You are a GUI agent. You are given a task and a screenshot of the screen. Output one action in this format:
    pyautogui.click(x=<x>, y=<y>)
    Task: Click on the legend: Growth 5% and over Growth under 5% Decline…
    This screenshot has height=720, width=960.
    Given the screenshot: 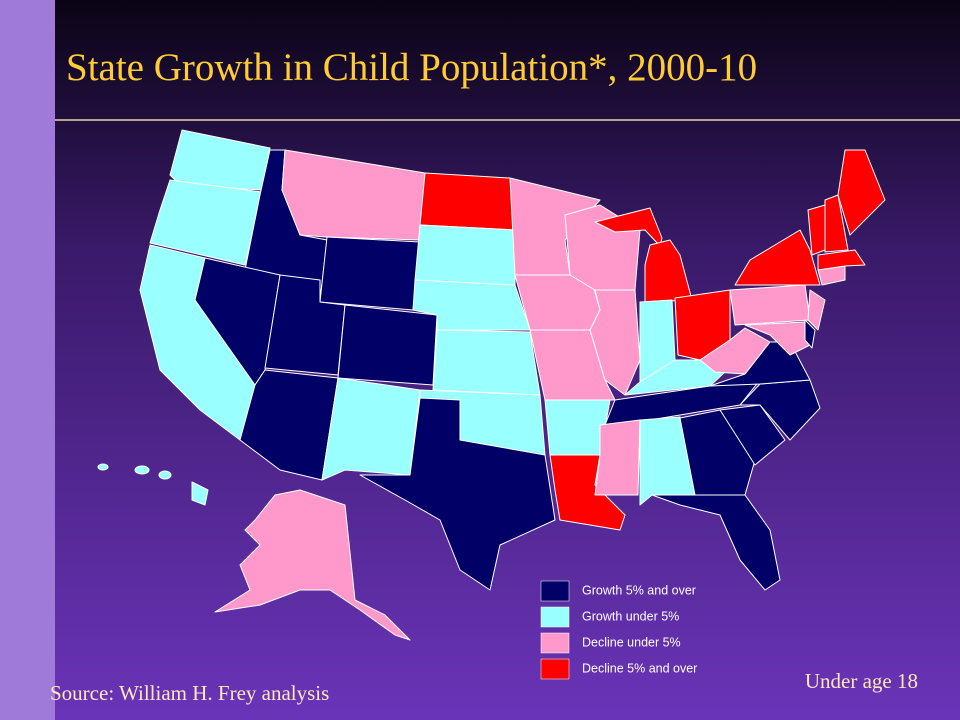 What is the action you would take?
    pyautogui.click(x=618, y=630)
    